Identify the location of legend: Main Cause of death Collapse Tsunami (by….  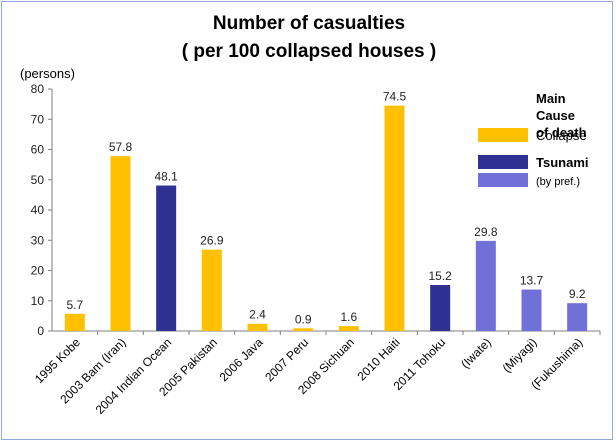
(533, 139).